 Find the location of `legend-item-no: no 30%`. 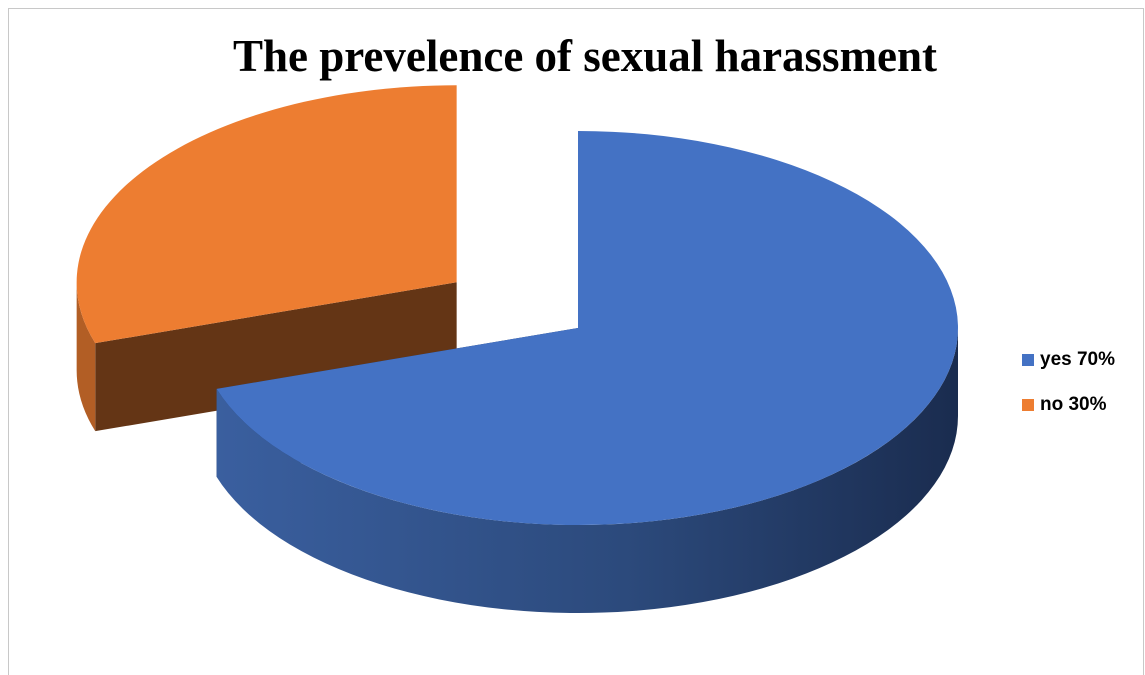

legend-item-no: no 30% is located at coordinates (1068, 405).